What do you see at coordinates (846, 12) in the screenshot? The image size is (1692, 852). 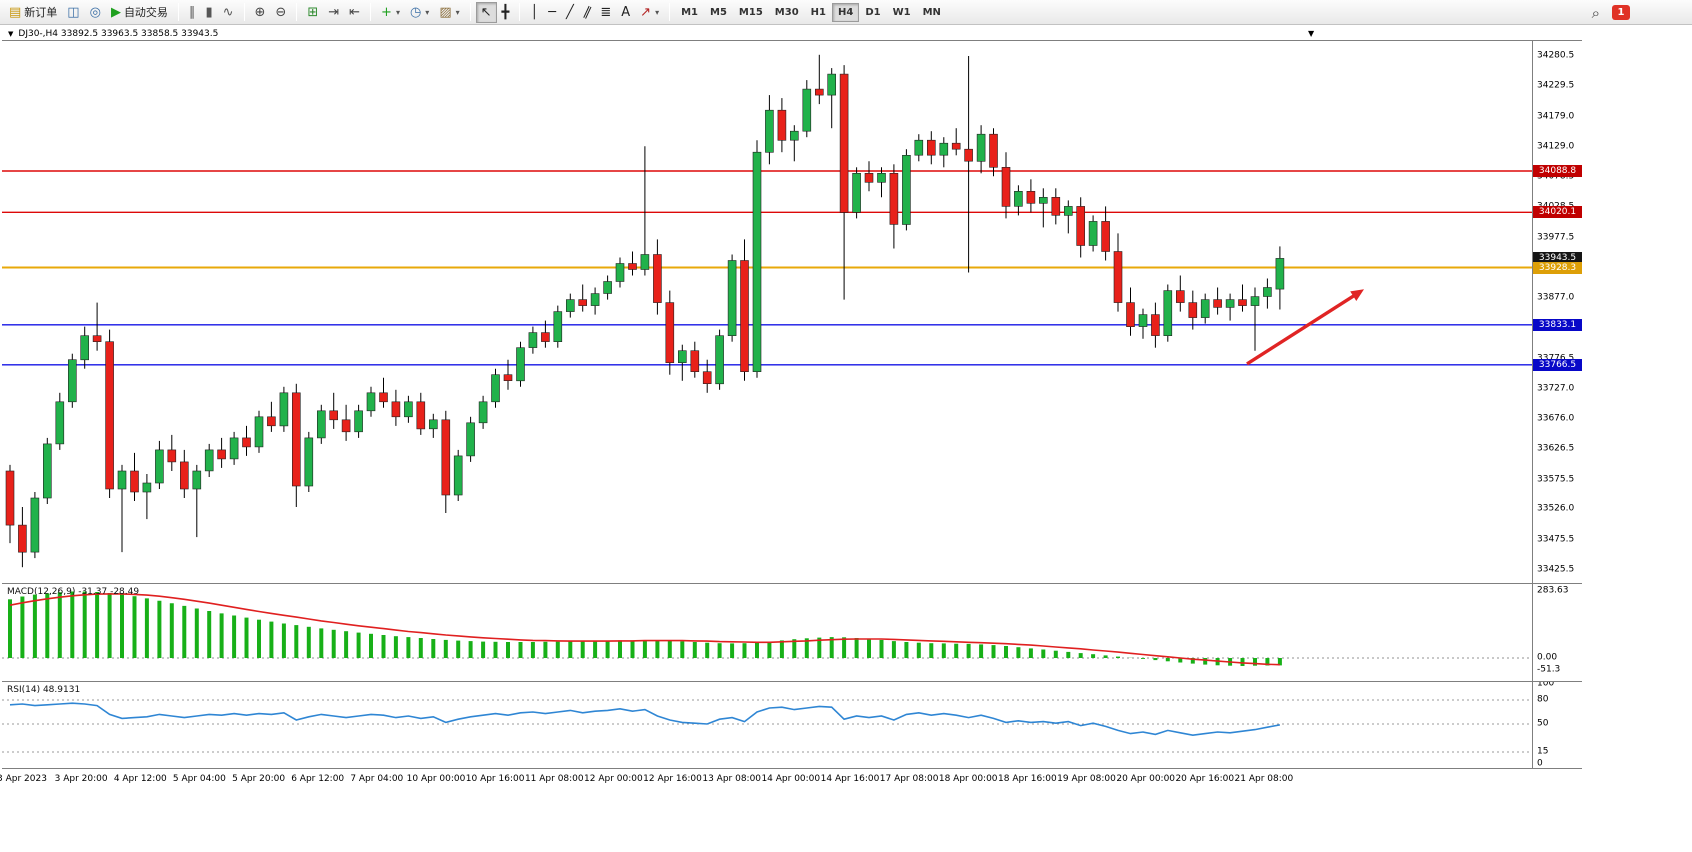 I see `timeframe-h4-button: H4` at bounding box center [846, 12].